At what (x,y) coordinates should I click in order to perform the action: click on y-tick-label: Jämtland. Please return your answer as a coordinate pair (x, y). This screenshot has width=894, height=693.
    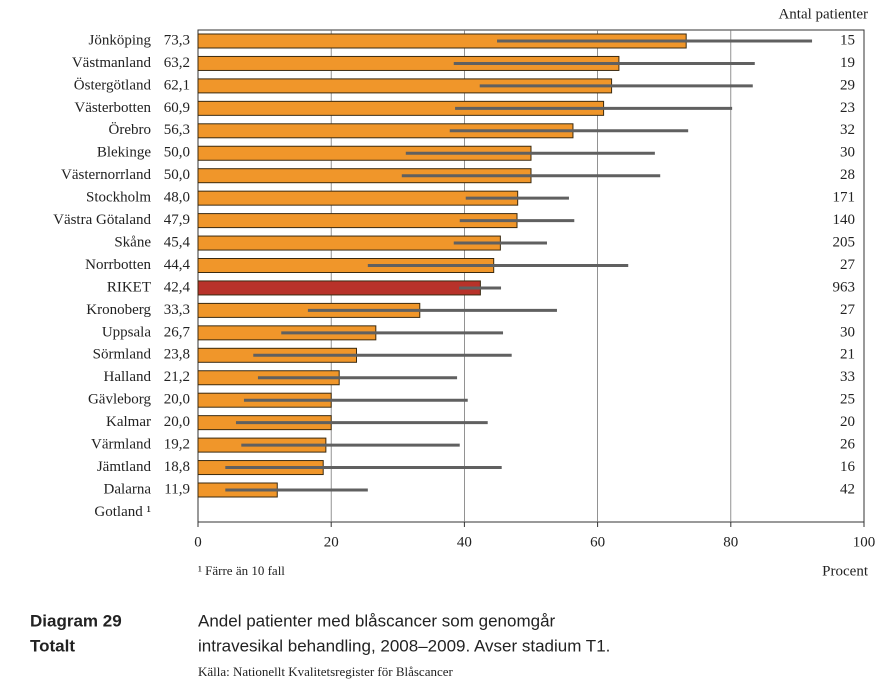
    Looking at the image, I should click on (124, 467).